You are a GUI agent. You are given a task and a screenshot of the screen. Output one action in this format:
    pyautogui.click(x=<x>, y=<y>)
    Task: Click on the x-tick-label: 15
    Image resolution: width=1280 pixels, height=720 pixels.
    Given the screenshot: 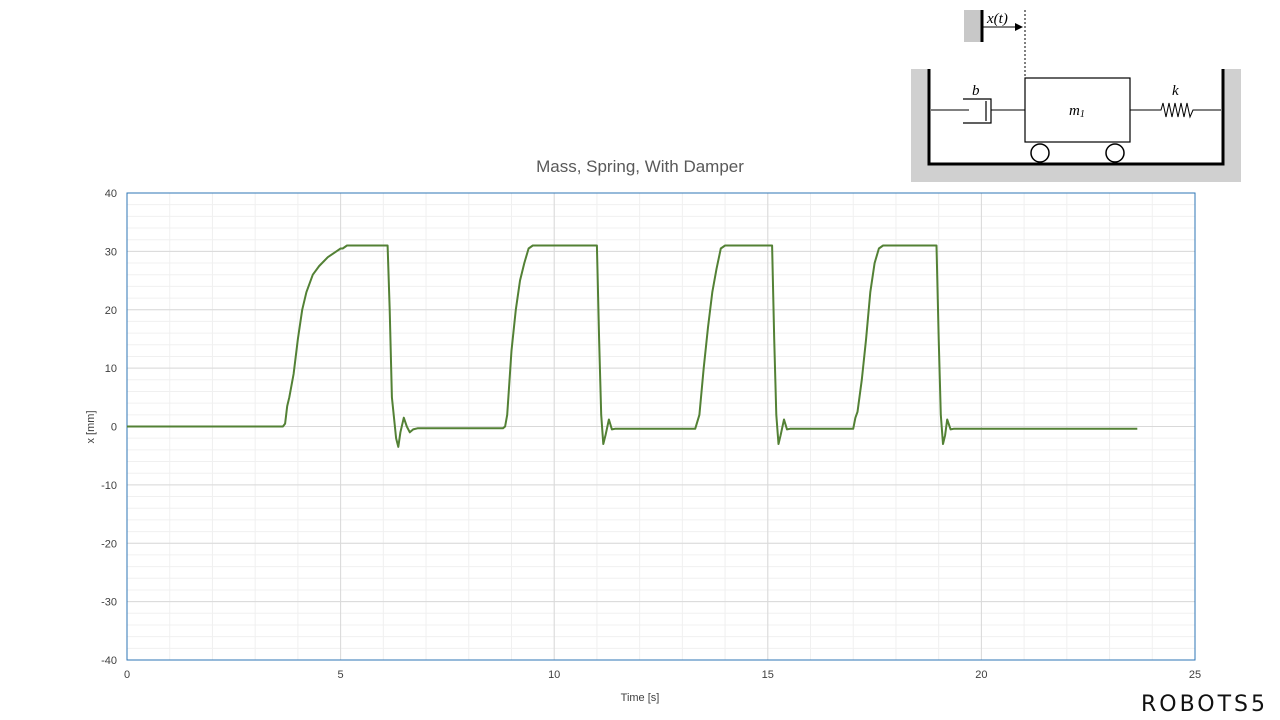 What is the action you would take?
    pyautogui.click(x=768, y=675)
    